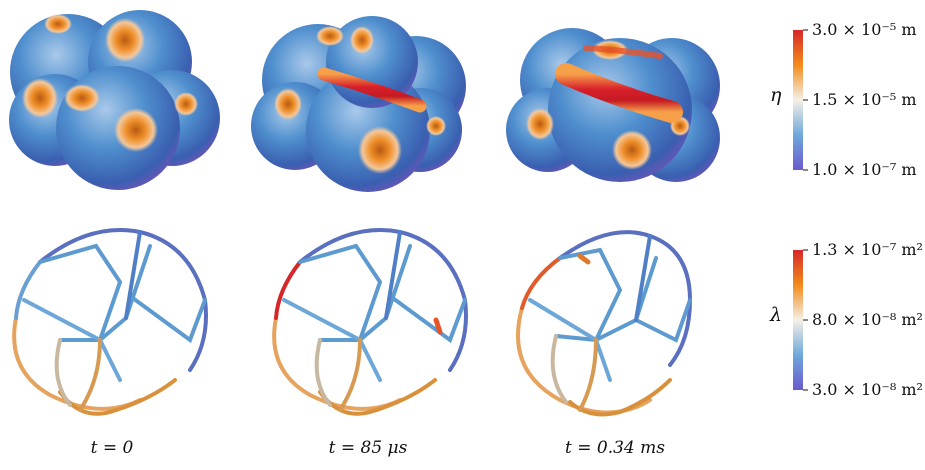 Image resolution: width=925 pixels, height=470 pixels. Describe the element at coordinates (776, 95) in the screenshot. I see `eta-symbol: η` at that location.